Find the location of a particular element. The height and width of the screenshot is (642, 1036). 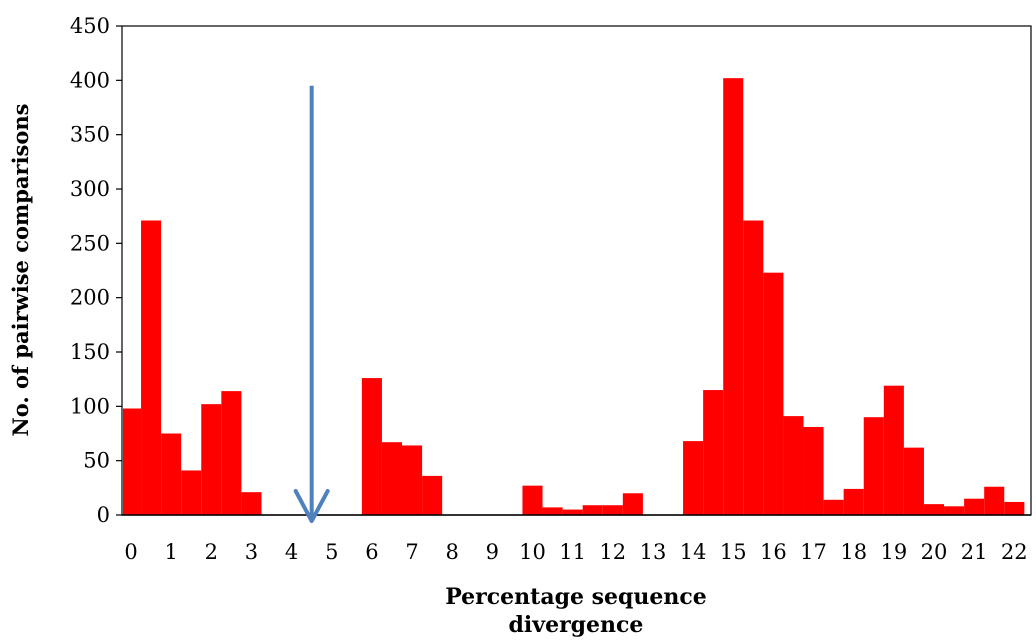

x-tick-label-19: 19 is located at coordinates (893, 552).